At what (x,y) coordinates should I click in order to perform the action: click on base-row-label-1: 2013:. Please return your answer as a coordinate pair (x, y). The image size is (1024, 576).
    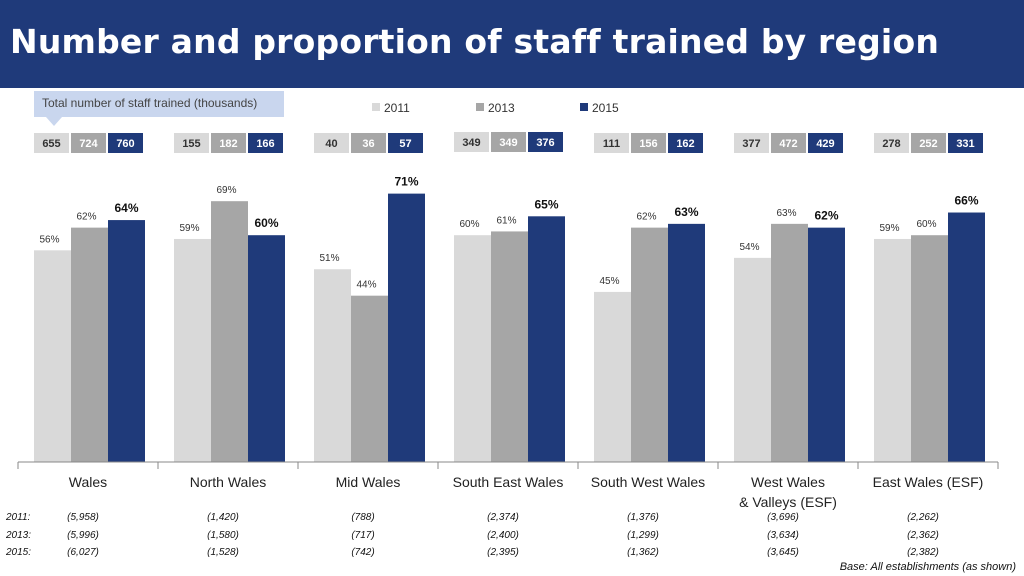
    Looking at the image, I should click on (18, 535).